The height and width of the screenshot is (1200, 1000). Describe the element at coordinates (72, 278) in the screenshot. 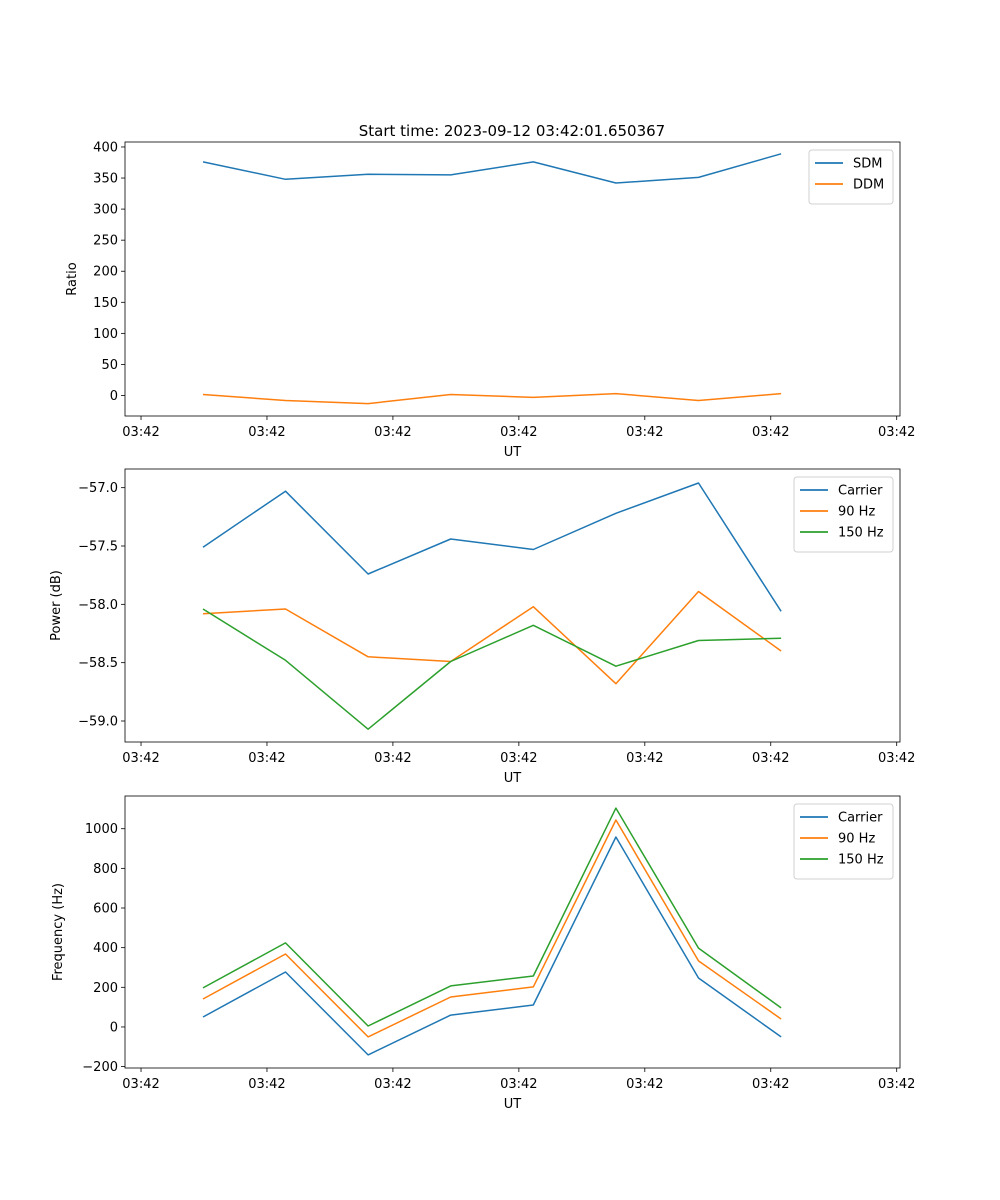

I see `y-axis-label: Ratio` at that location.